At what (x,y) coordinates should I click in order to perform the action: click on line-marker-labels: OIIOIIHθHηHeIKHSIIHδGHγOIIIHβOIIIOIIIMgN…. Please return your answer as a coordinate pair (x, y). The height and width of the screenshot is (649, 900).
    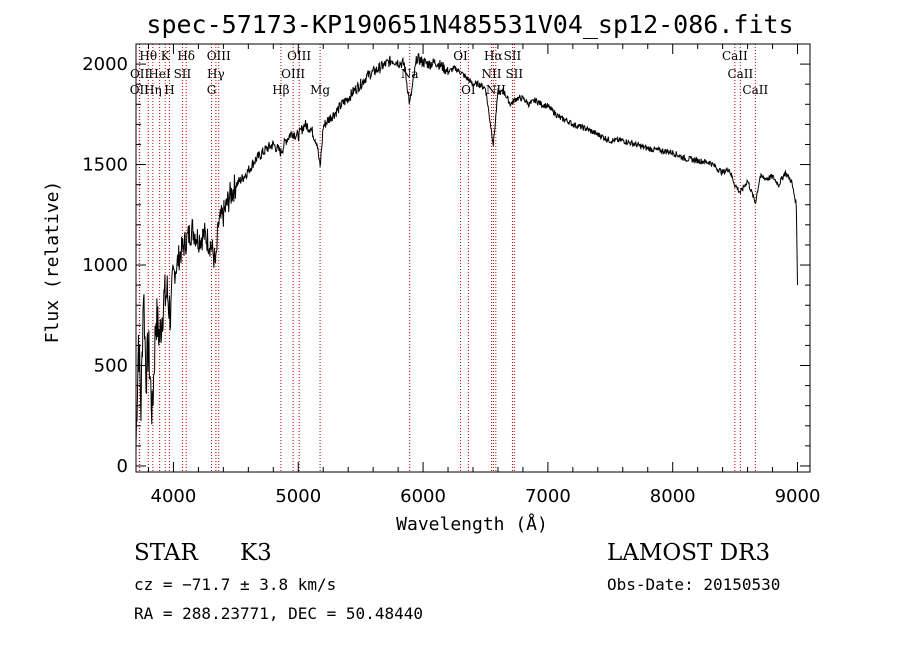
    Looking at the image, I should click on (449, 73).